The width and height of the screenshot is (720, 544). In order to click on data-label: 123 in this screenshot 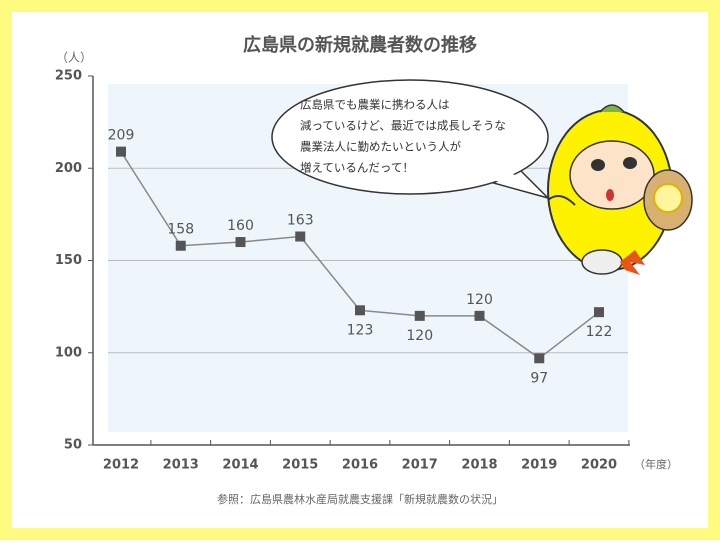, I will do `click(360, 330)`.